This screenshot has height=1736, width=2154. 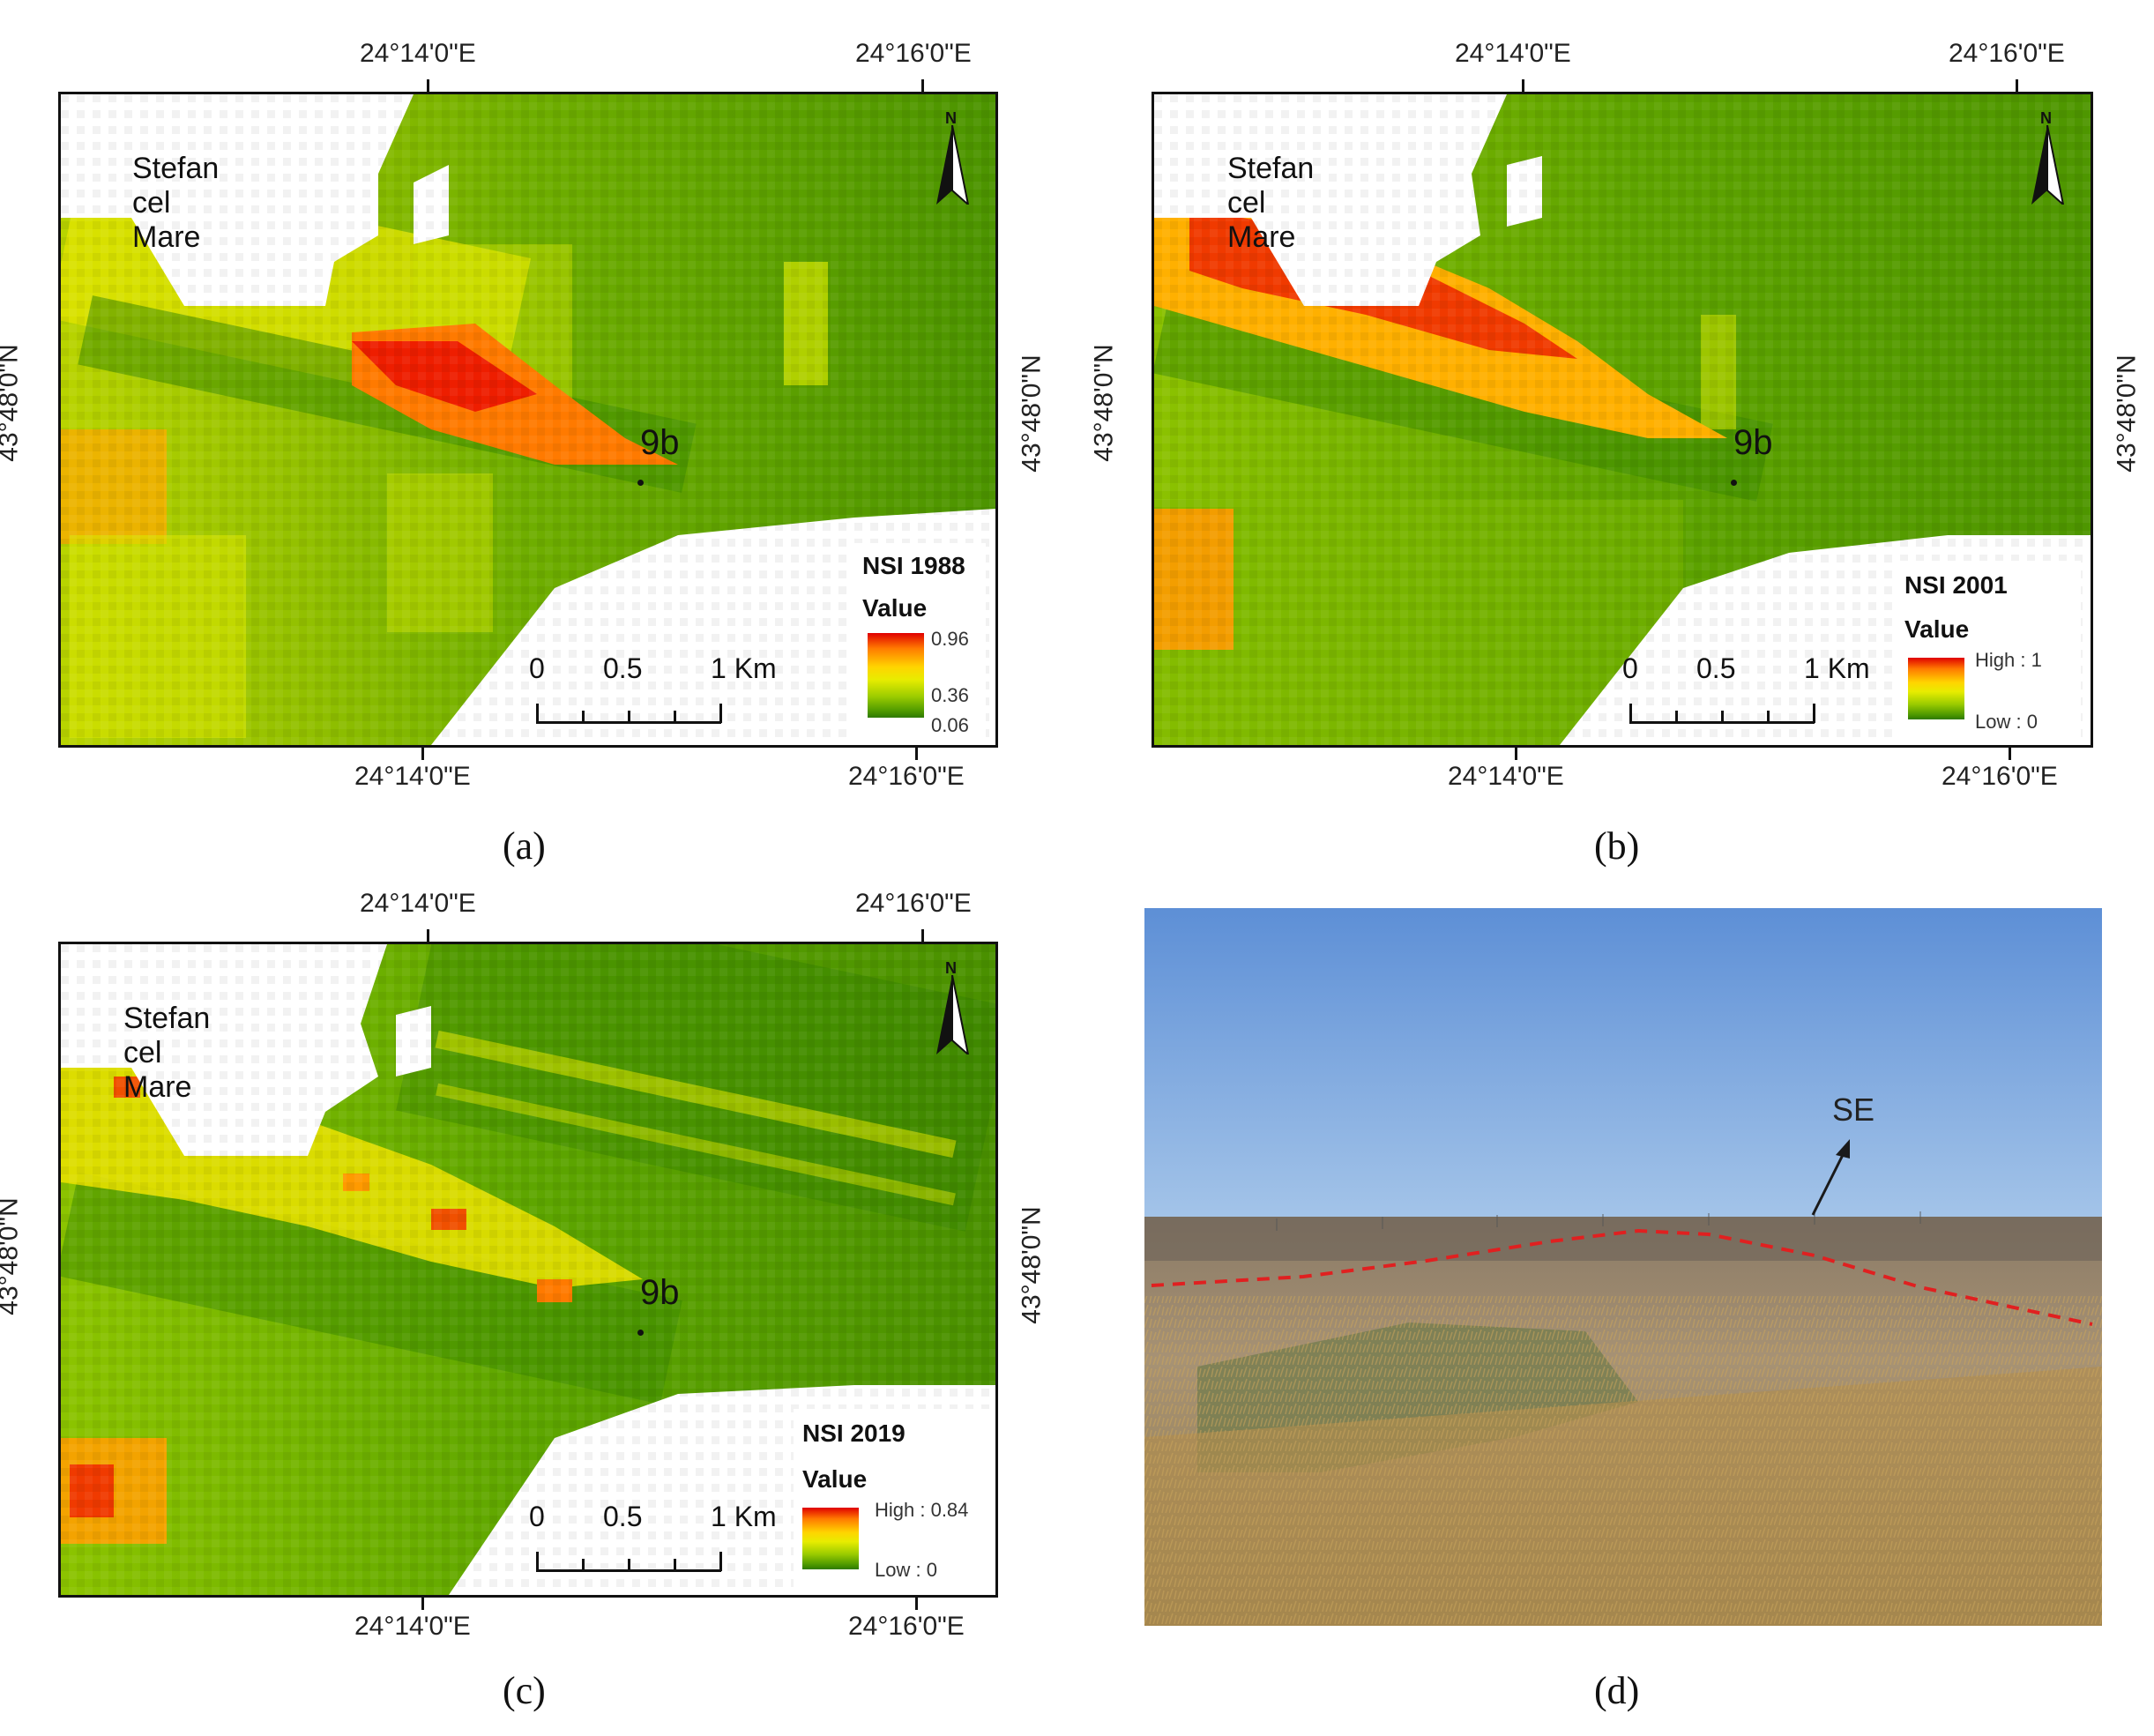 What do you see at coordinates (1622, 1277) in the screenshot?
I see `boundary-line` at bounding box center [1622, 1277].